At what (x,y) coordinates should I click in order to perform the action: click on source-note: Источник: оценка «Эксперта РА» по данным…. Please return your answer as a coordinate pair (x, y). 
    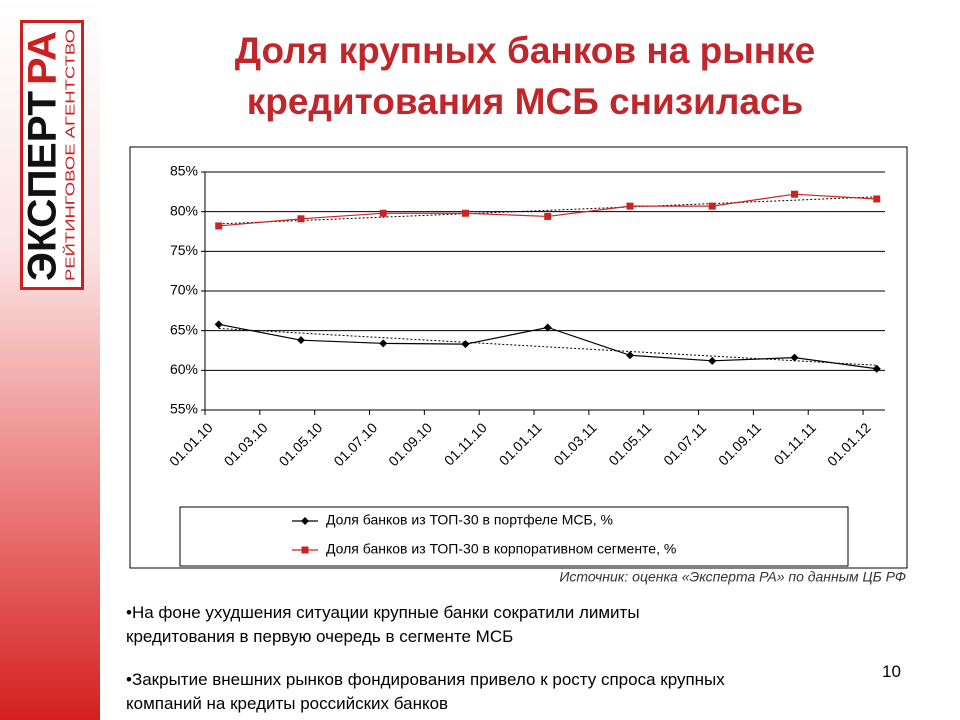
    Looking at the image, I should click on (732, 577).